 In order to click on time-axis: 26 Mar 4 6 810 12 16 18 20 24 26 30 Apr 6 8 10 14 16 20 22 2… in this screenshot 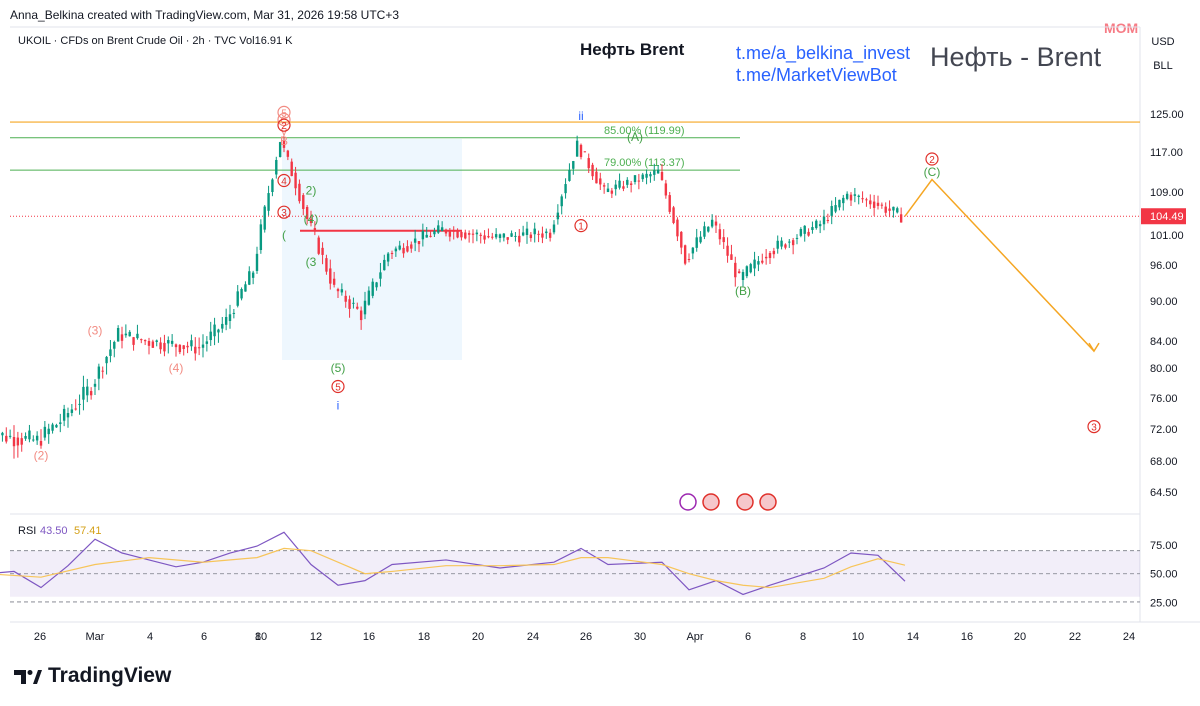, I will do `click(584, 637)`.